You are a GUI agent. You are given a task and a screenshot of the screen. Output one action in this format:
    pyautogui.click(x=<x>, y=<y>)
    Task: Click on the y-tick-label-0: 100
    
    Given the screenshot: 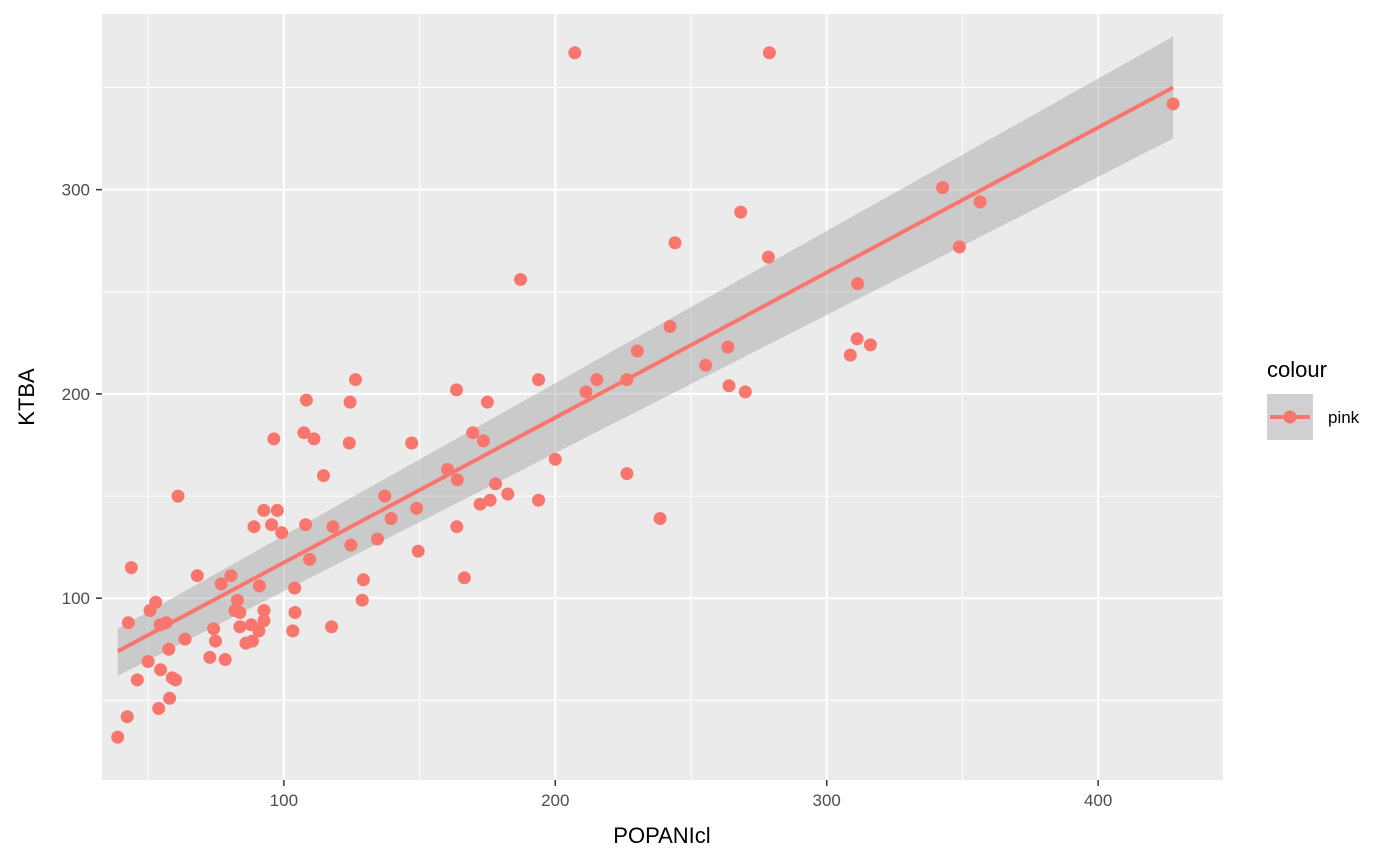 What is the action you would take?
    pyautogui.click(x=76, y=598)
    